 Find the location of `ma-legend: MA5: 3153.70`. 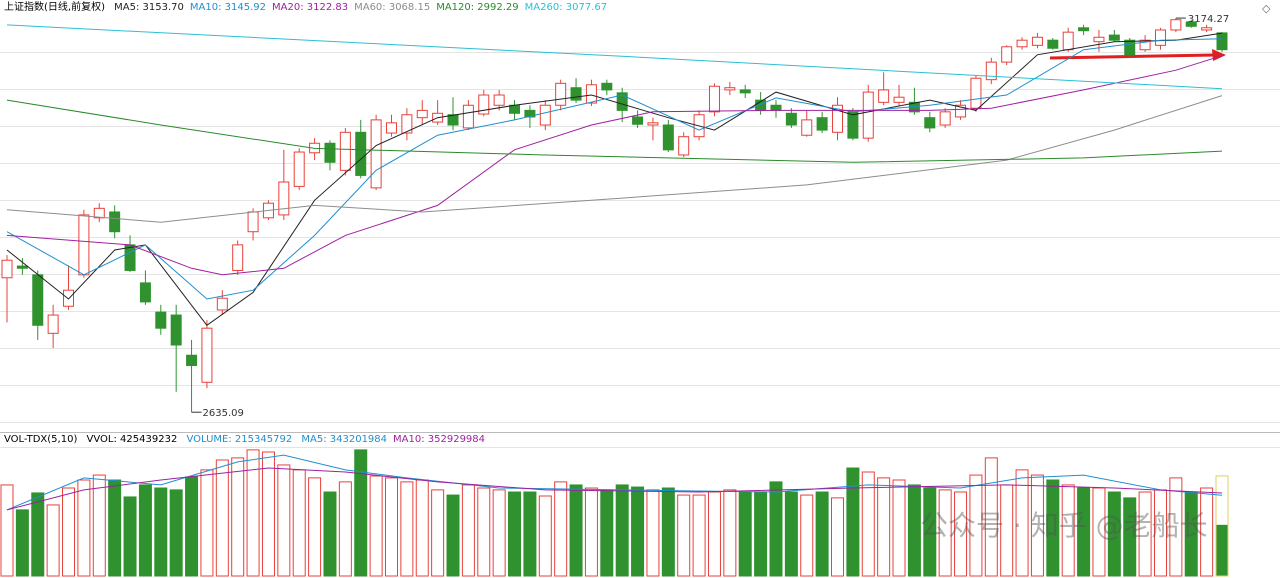

ma-legend: MA5: 3153.70 is located at coordinates (149, 7).